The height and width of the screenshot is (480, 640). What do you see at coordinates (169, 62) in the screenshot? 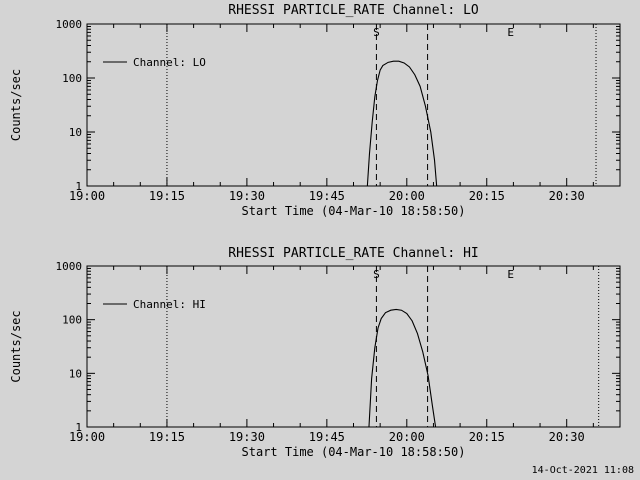
I see `legend-label: Channel: LO` at bounding box center [169, 62].